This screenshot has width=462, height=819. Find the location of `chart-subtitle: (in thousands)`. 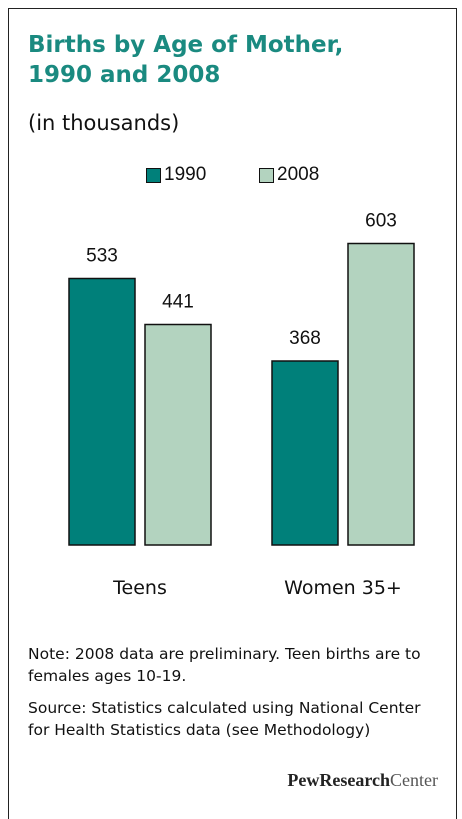

chart-subtitle: (in thousands) is located at coordinates (104, 123).